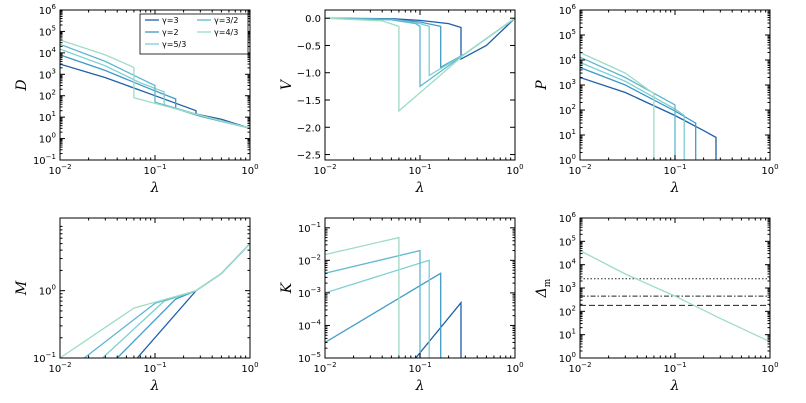 The image size is (806, 403). I want to click on y-tick-label: 10⁻⁴, so click(310, 325).